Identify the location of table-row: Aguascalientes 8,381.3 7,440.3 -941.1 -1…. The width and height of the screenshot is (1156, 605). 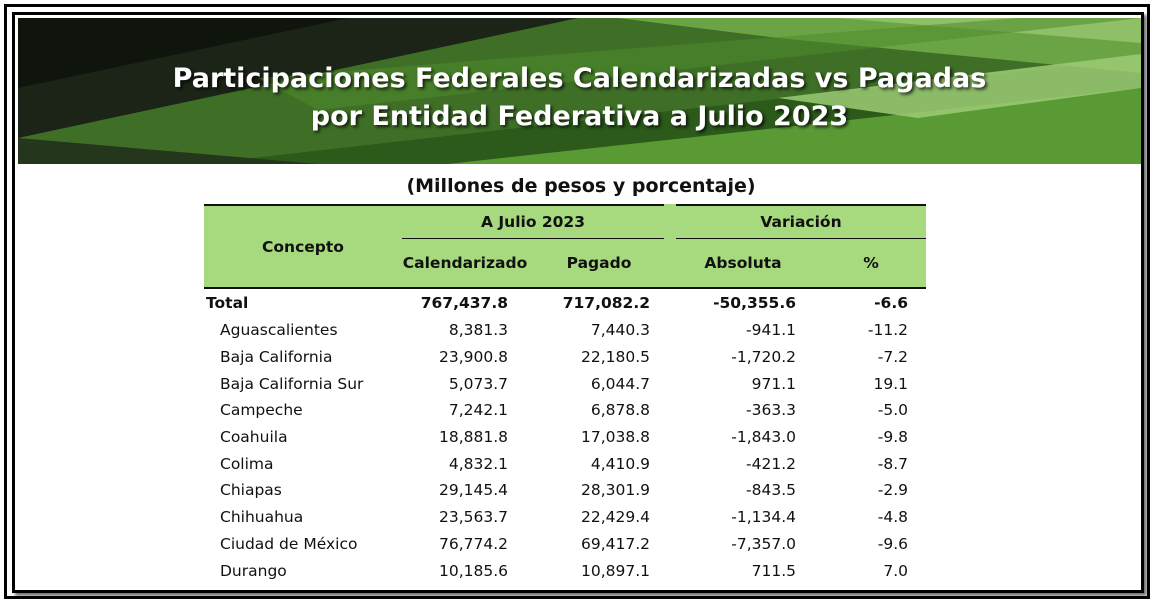
(565, 330).